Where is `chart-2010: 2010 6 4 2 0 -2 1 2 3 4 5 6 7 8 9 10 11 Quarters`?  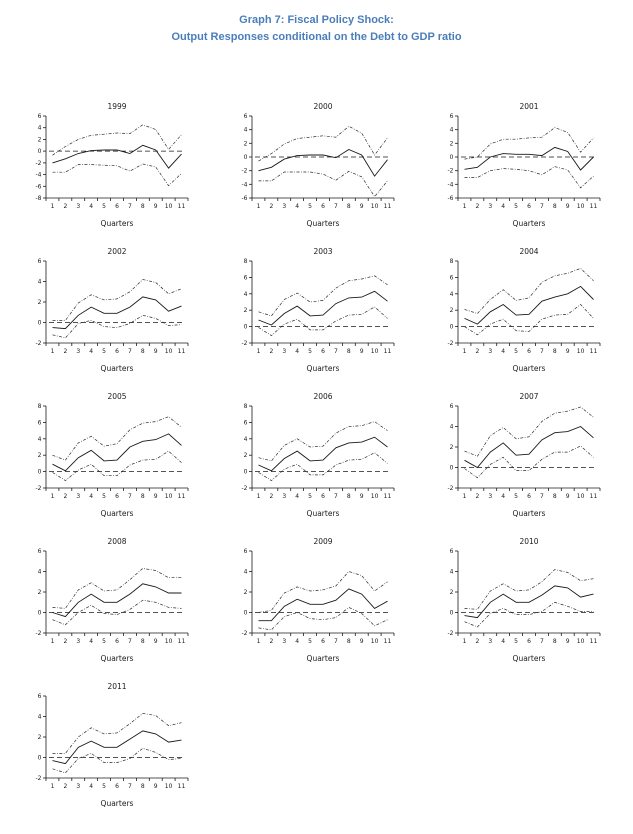
chart-2010: 2010 6 4 2 0 -2 1 2 3 4 5 6 7 8 9 10 11 Quarters is located at coordinates (523, 601).